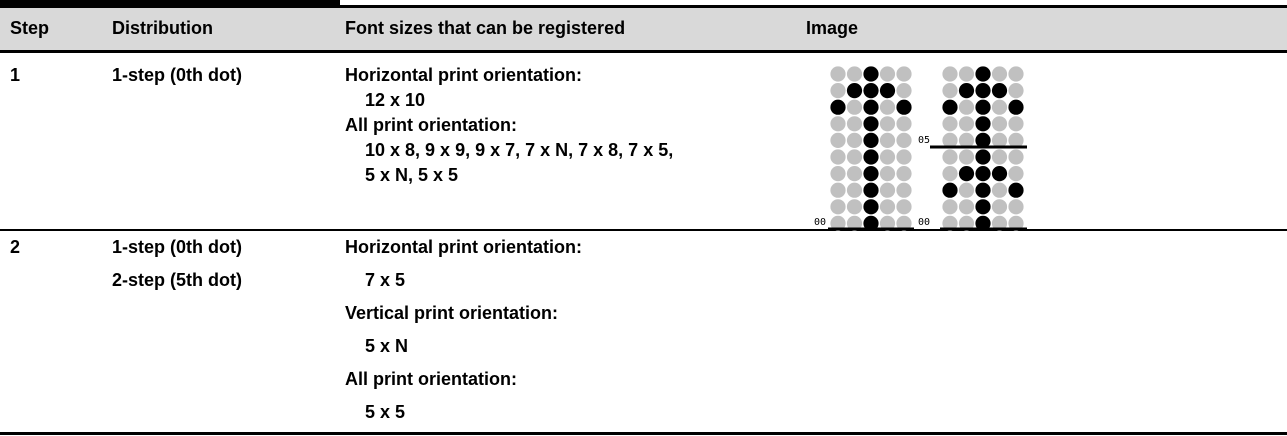 This screenshot has height=436, width=1287. What do you see at coordinates (177, 280) in the screenshot?
I see `distribution-cell: 2-step (5th dot)` at bounding box center [177, 280].